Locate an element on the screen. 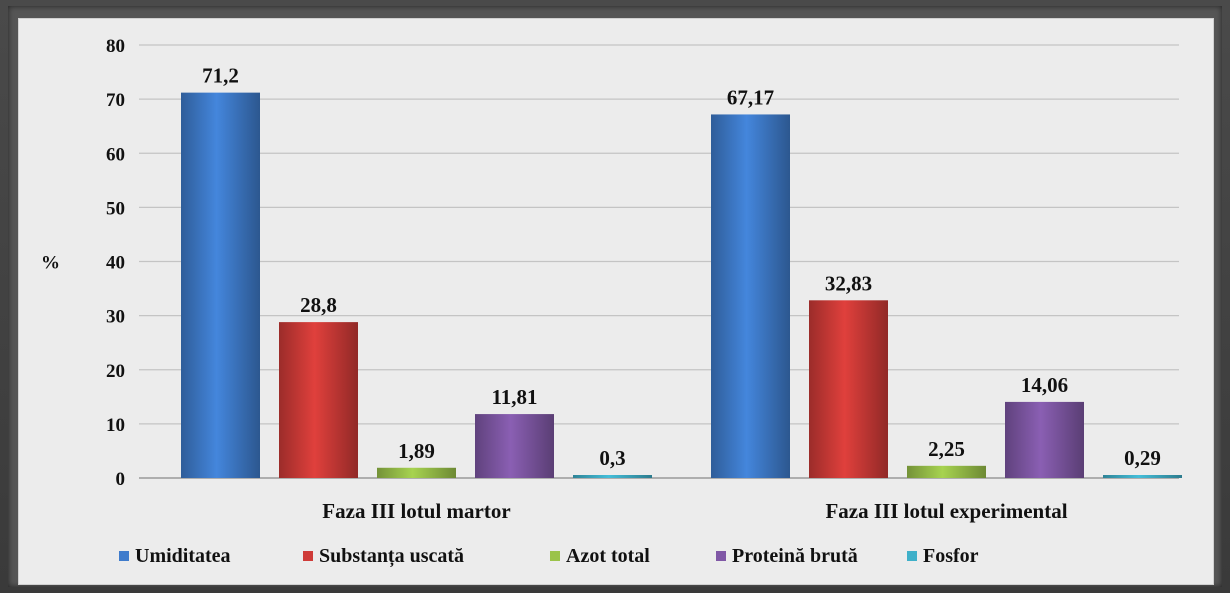 The width and height of the screenshot is (1230, 593). legend-label: Fosfor is located at coordinates (951, 556).